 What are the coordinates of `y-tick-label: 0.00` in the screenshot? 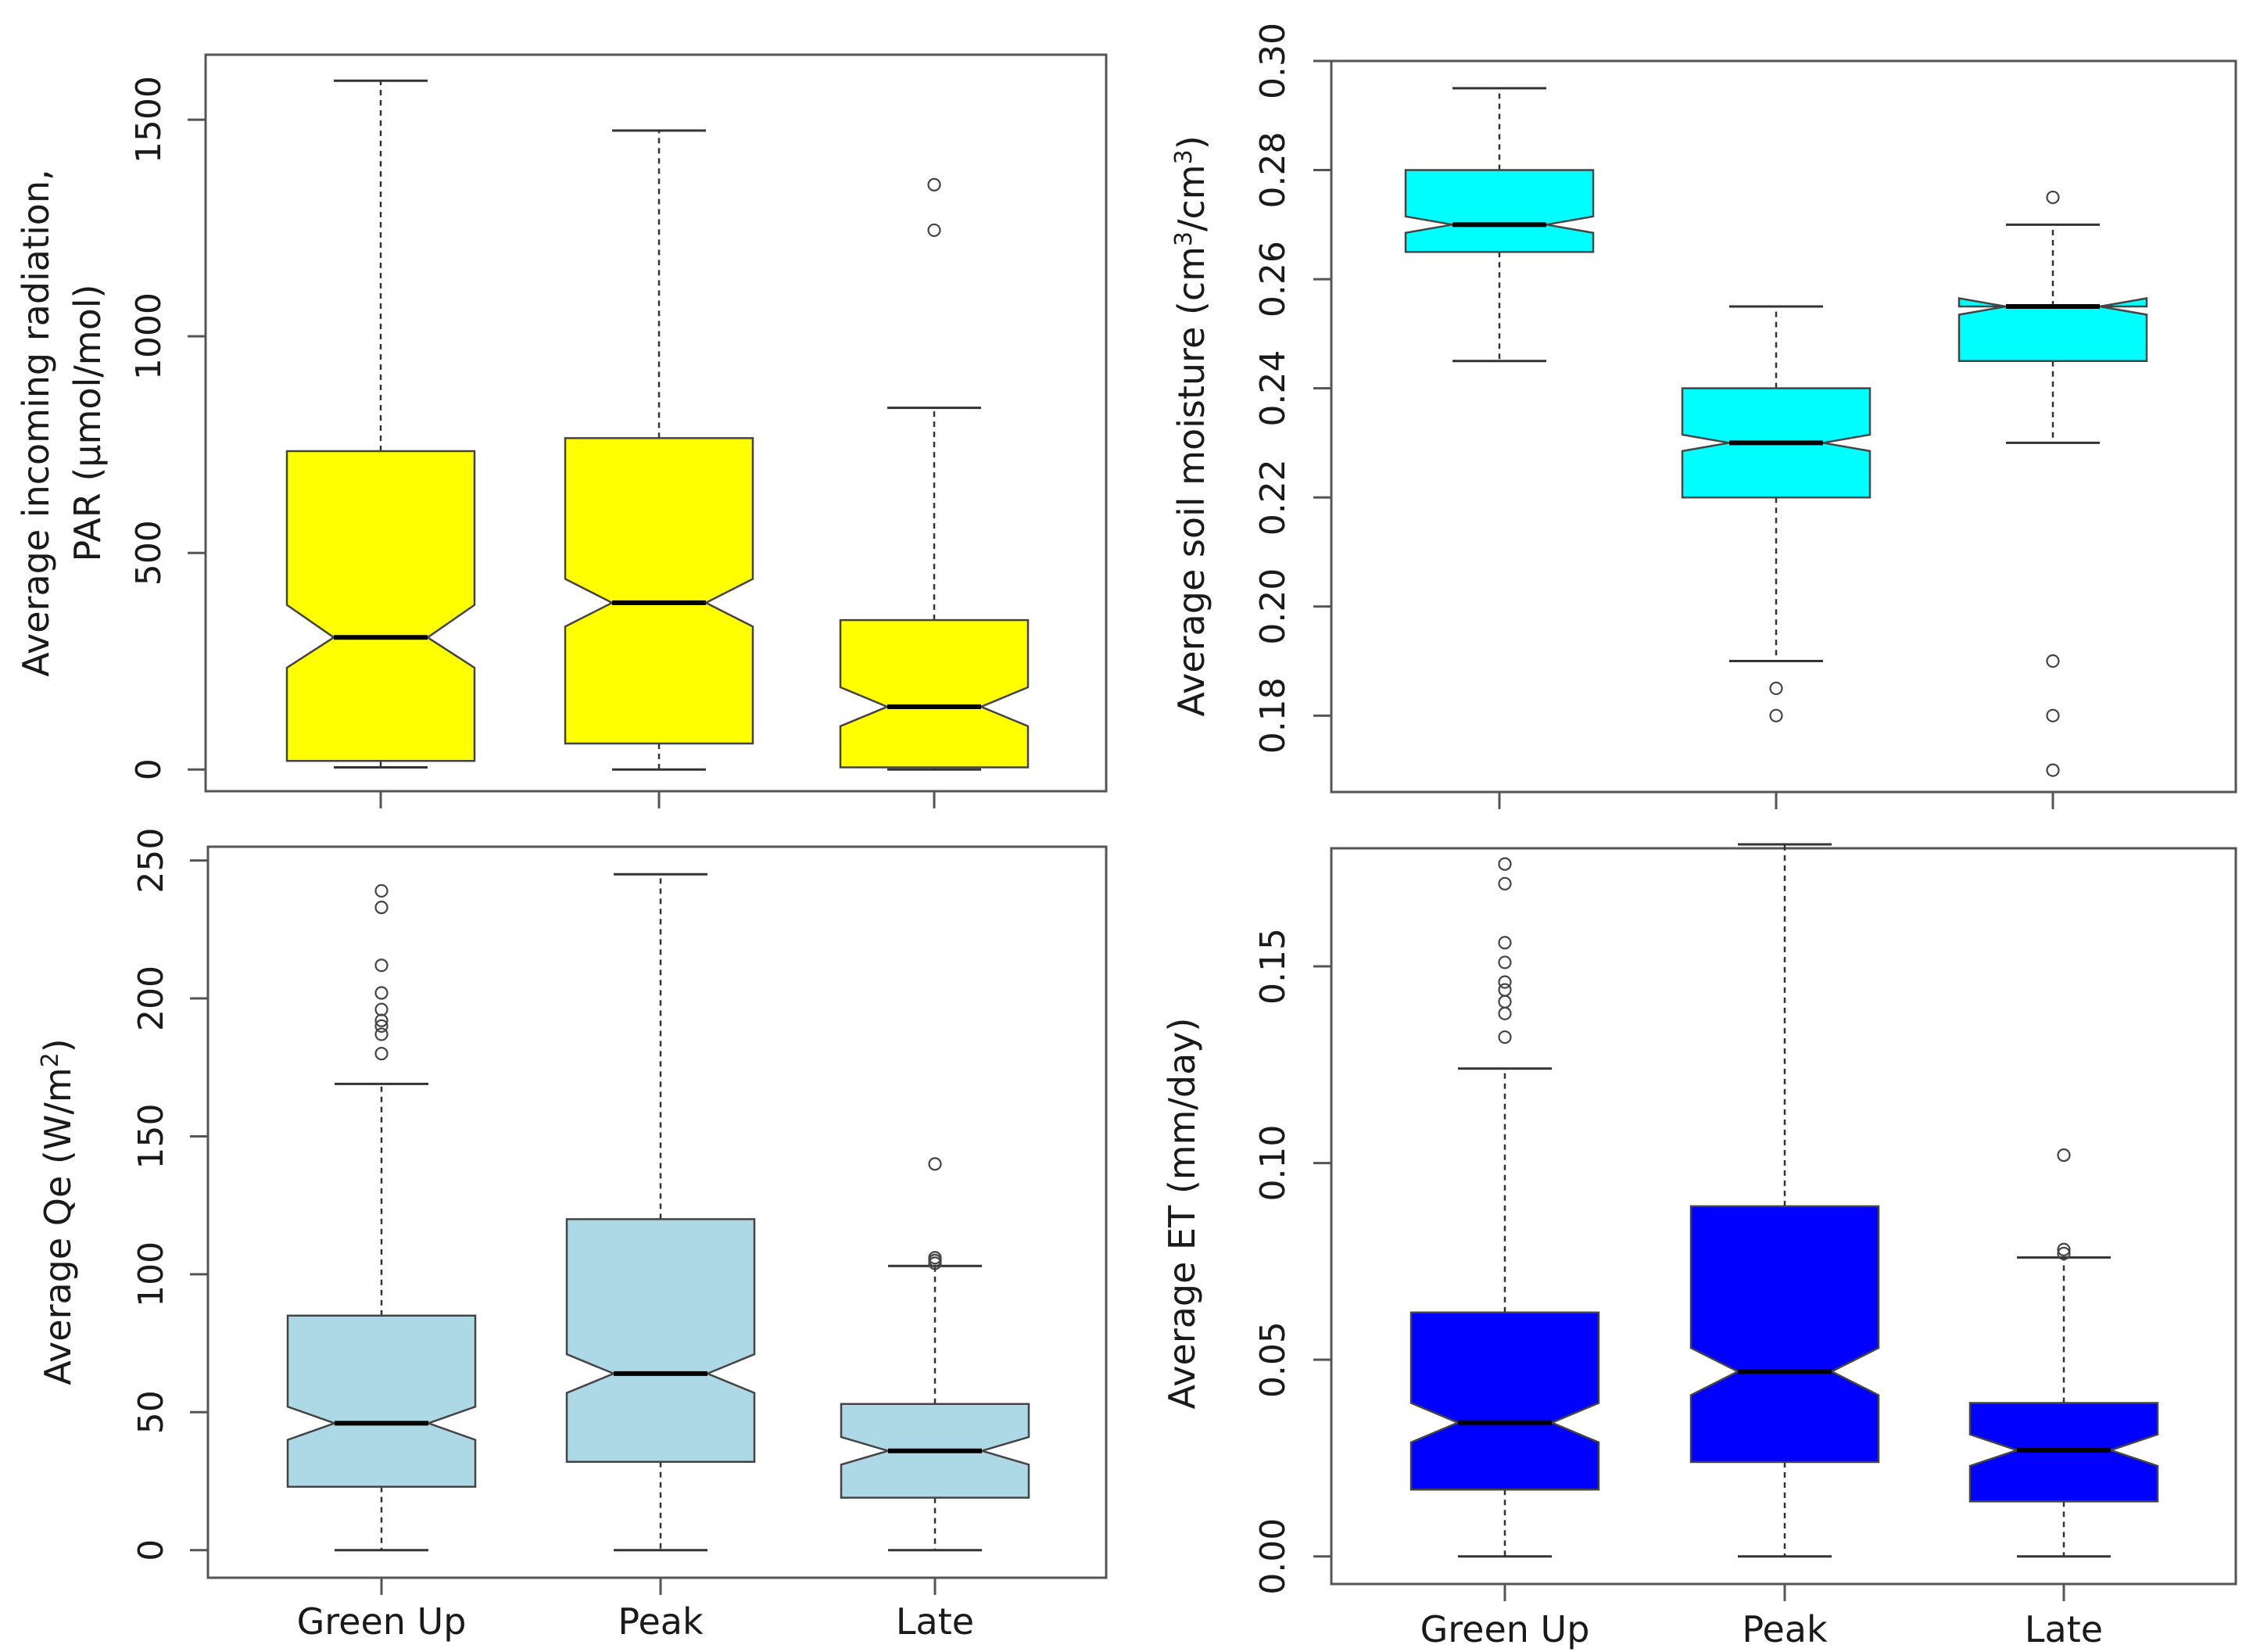 It's located at (1273, 1556).